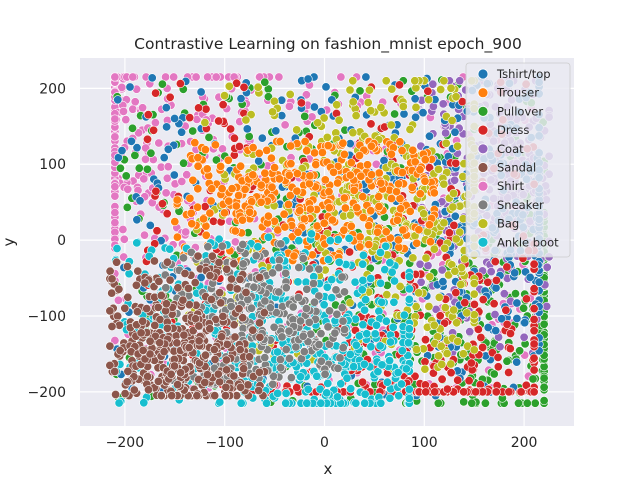  Describe the element at coordinates (517, 93) in the screenshot. I see `legend-label: Trouser` at that location.